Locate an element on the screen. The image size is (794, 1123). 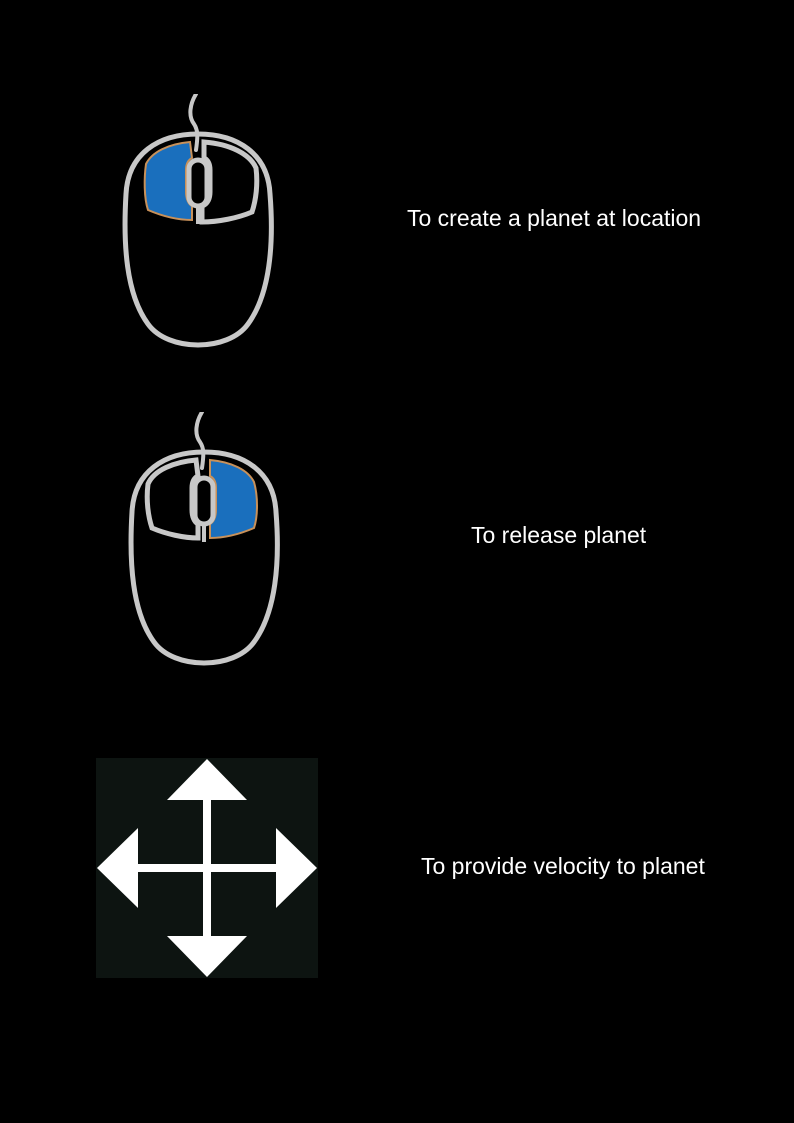
instruction-provide-velocity: To provide velocity to planet is located at coordinates (563, 866).